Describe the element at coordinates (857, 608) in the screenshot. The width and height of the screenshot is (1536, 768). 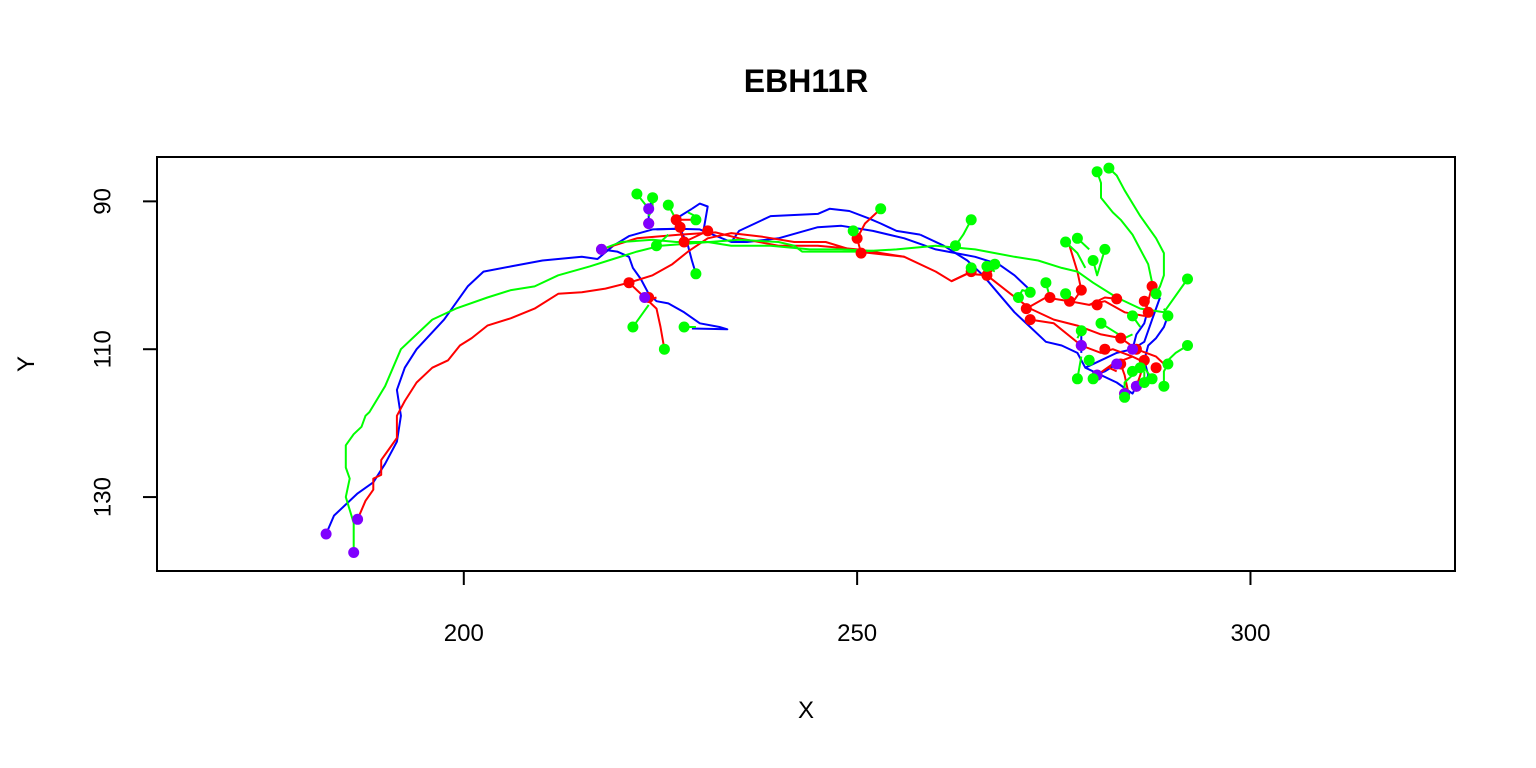
I see `x-axis: 200 250 300` at that location.